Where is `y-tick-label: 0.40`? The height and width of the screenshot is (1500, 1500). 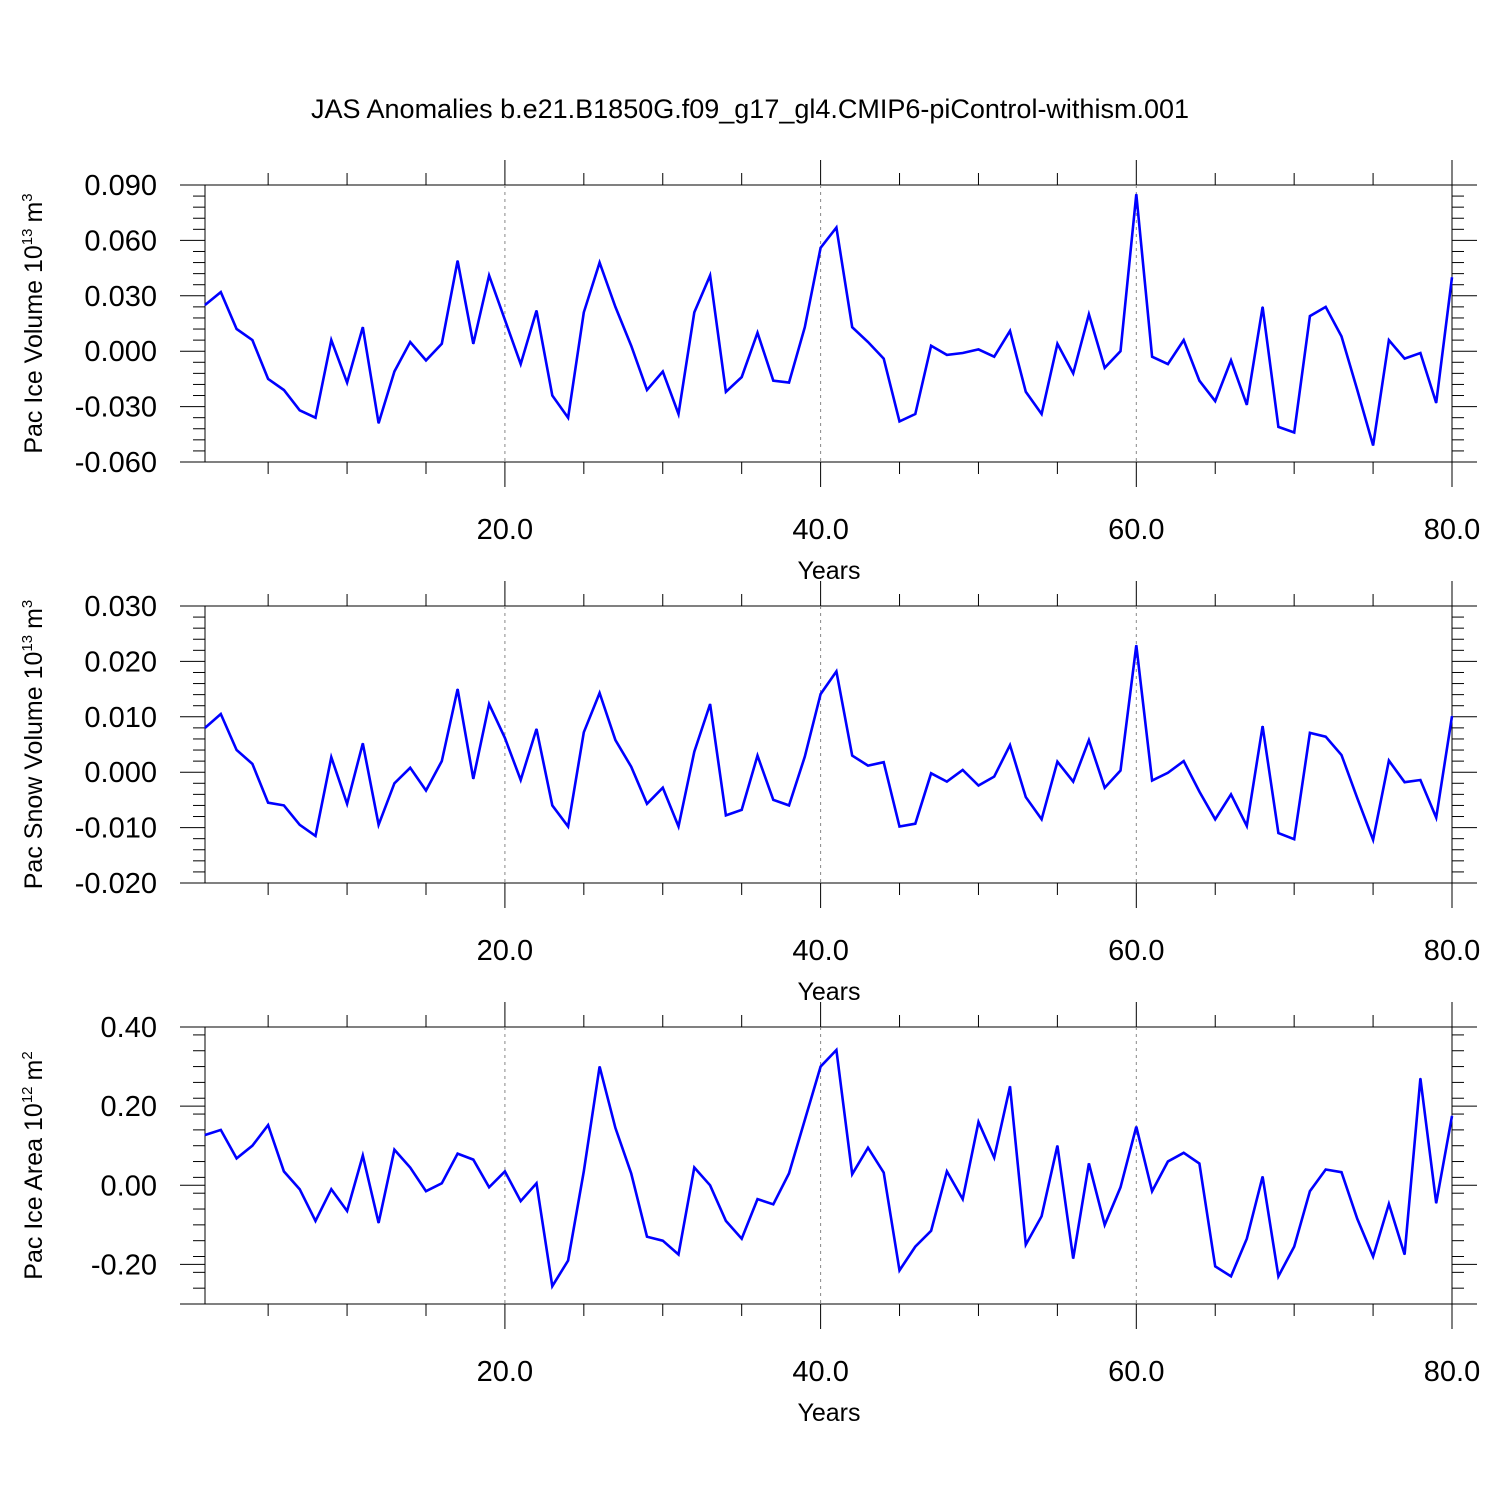
y-tick-label: 0.40 is located at coordinates (129, 1028).